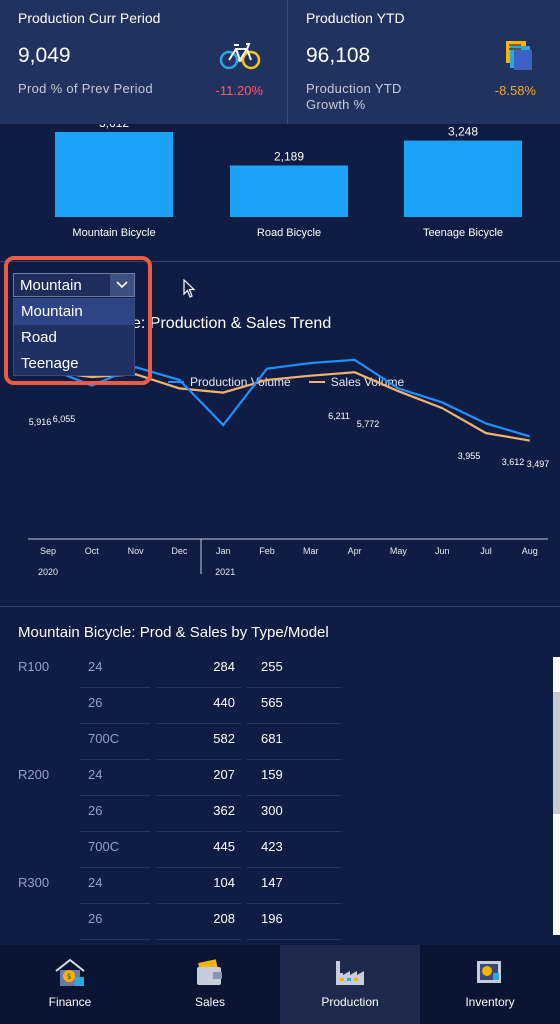 The width and height of the screenshot is (560, 1024). What do you see at coordinates (225, 572) in the screenshot?
I see `year-label: 2021` at bounding box center [225, 572].